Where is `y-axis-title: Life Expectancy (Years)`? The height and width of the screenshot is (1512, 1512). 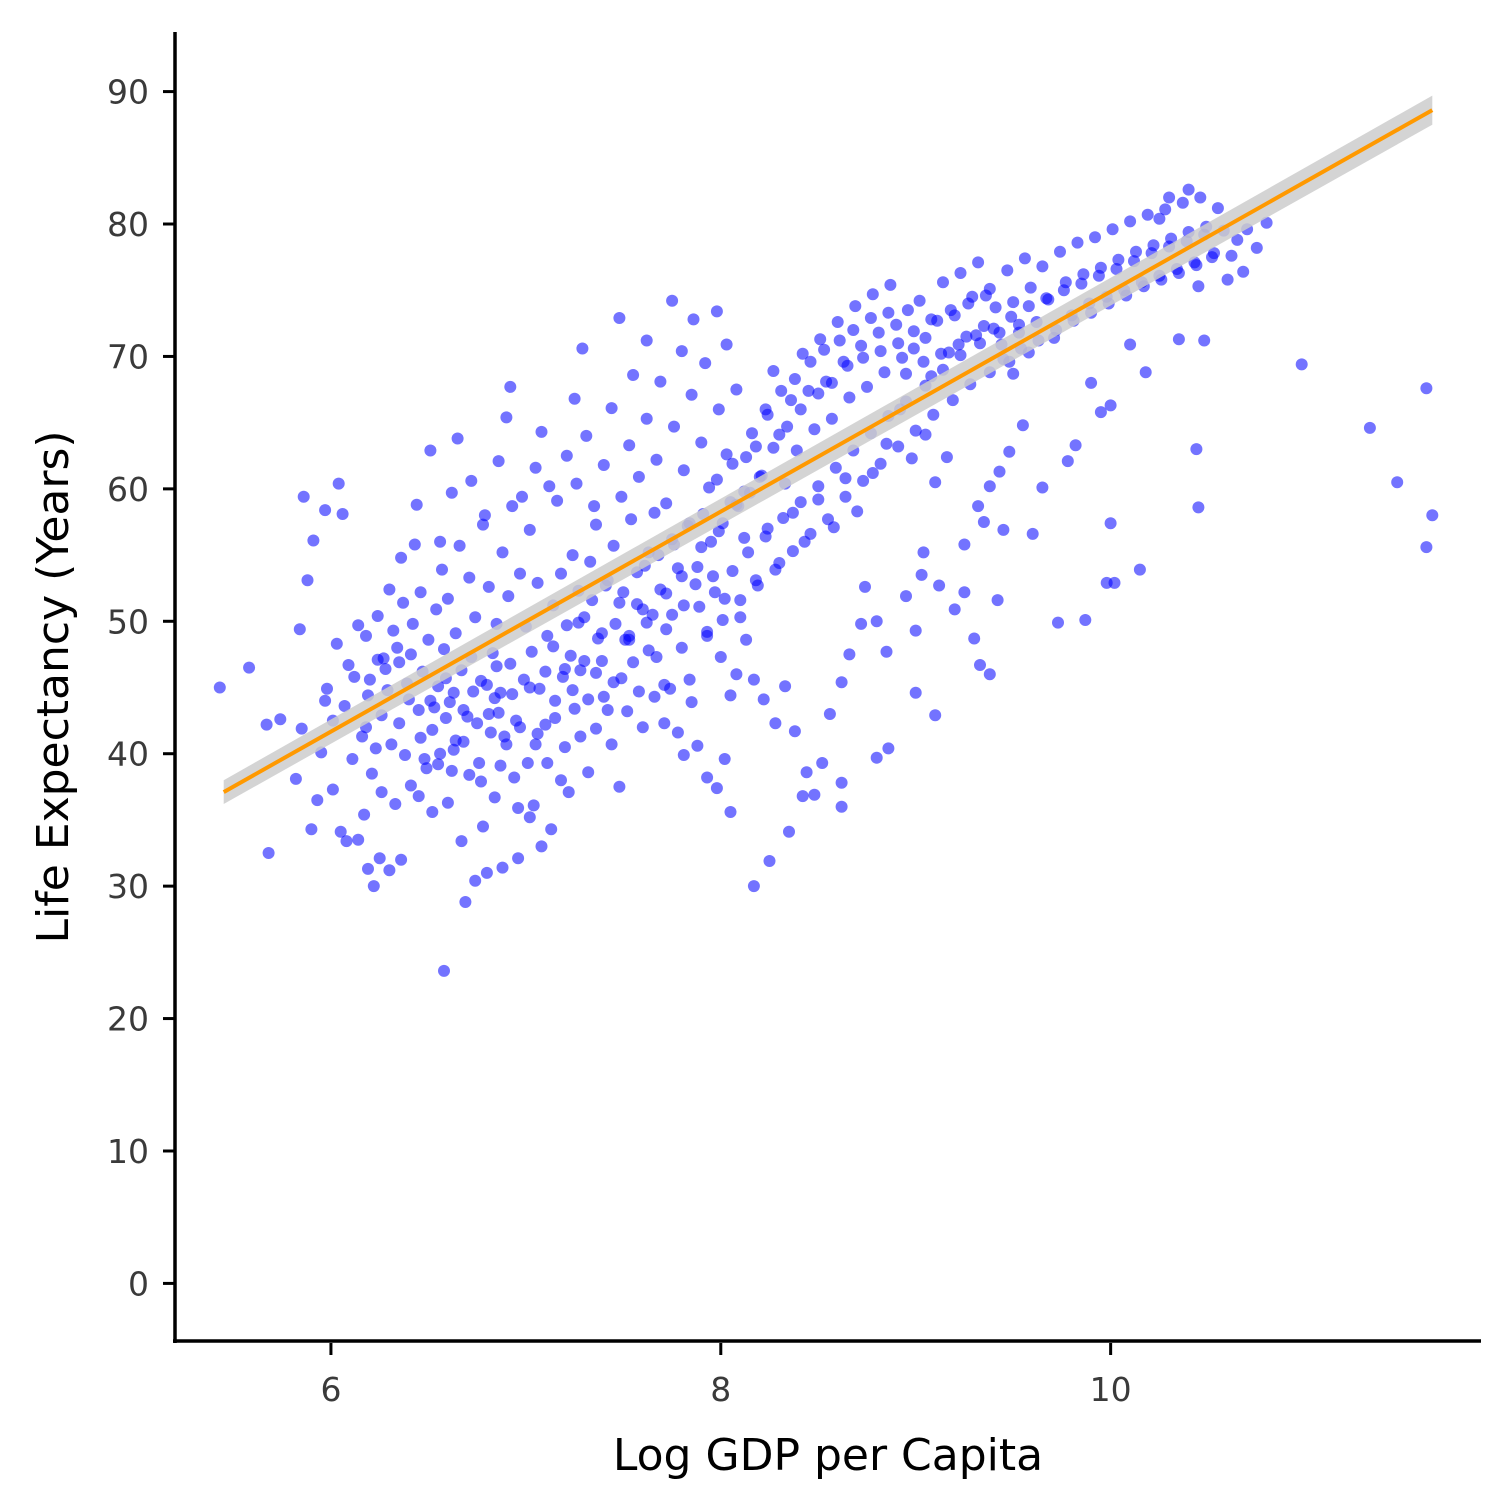 y-axis-title: Life Expectancy (Years) is located at coordinates (53, 686).